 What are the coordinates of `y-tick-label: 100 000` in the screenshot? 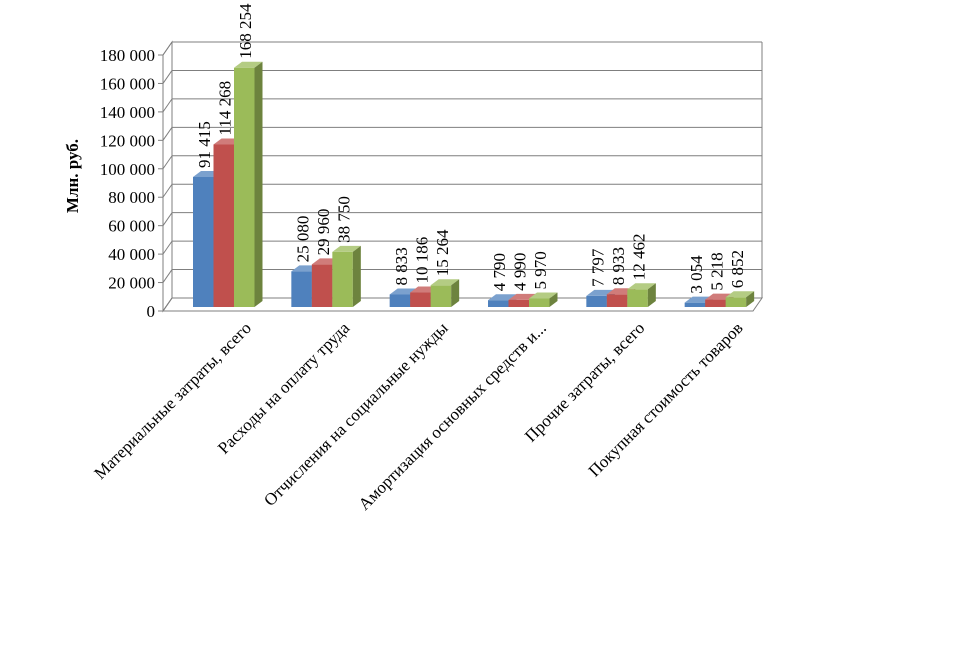 It's located at (127, 169).